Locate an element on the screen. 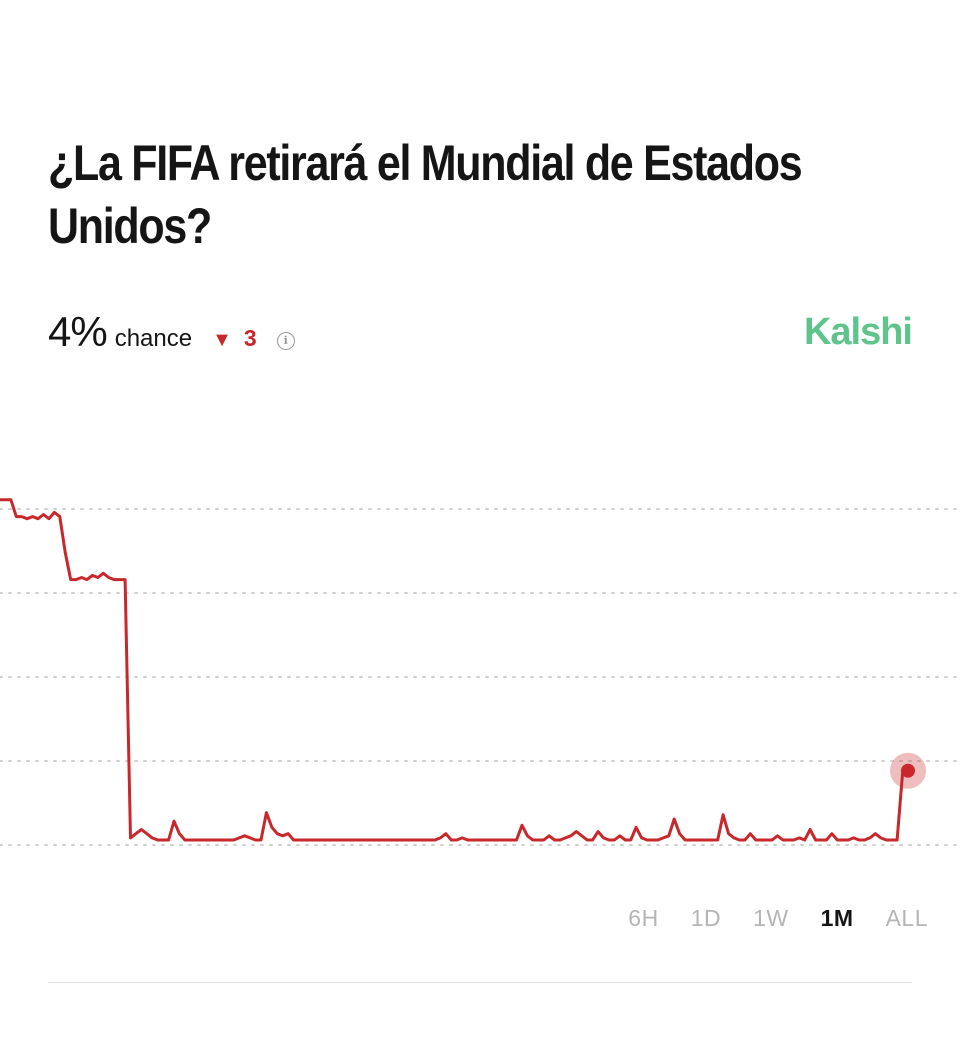  range-button-1m: 1M is located at coordinates (837, 918).